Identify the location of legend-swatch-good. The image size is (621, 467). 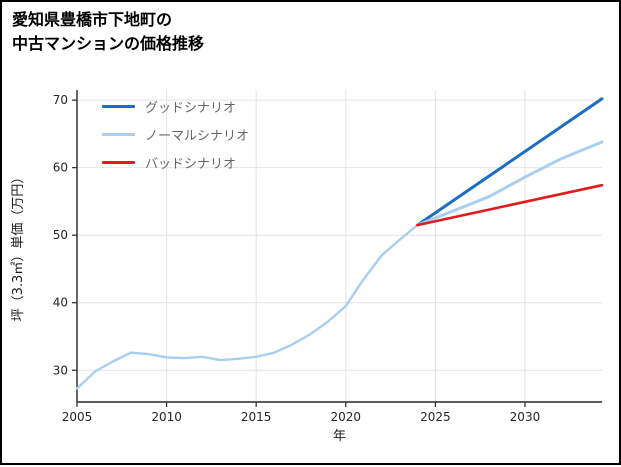
(118, 106).